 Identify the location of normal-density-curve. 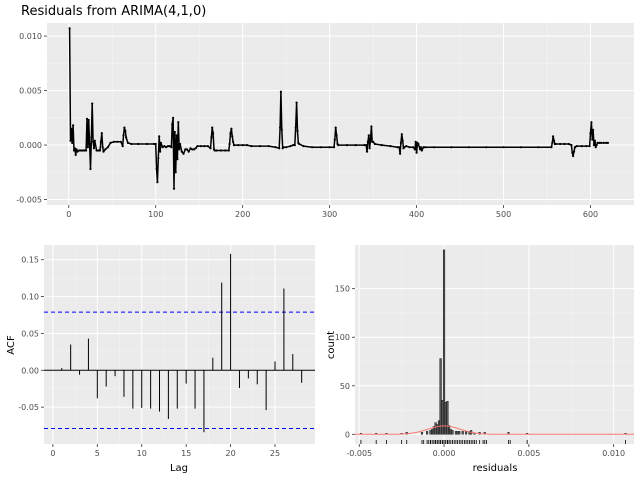
(494, 430).